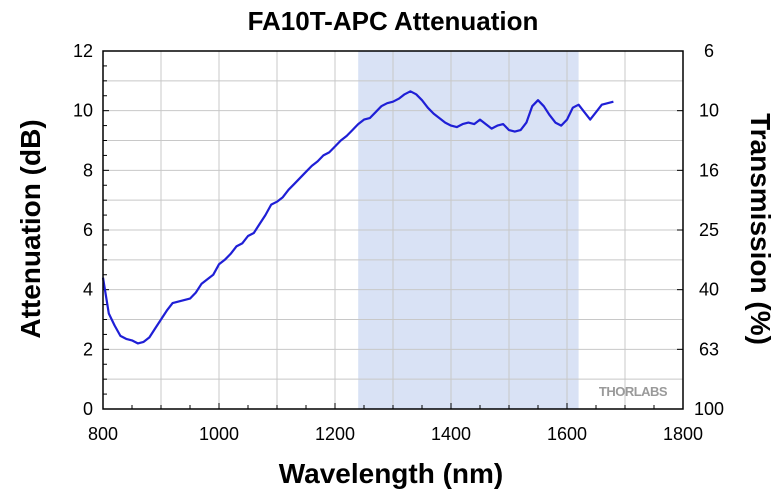 The image size is (780, 493). I want to click on y-tick-label: 10, so click(83, 111).